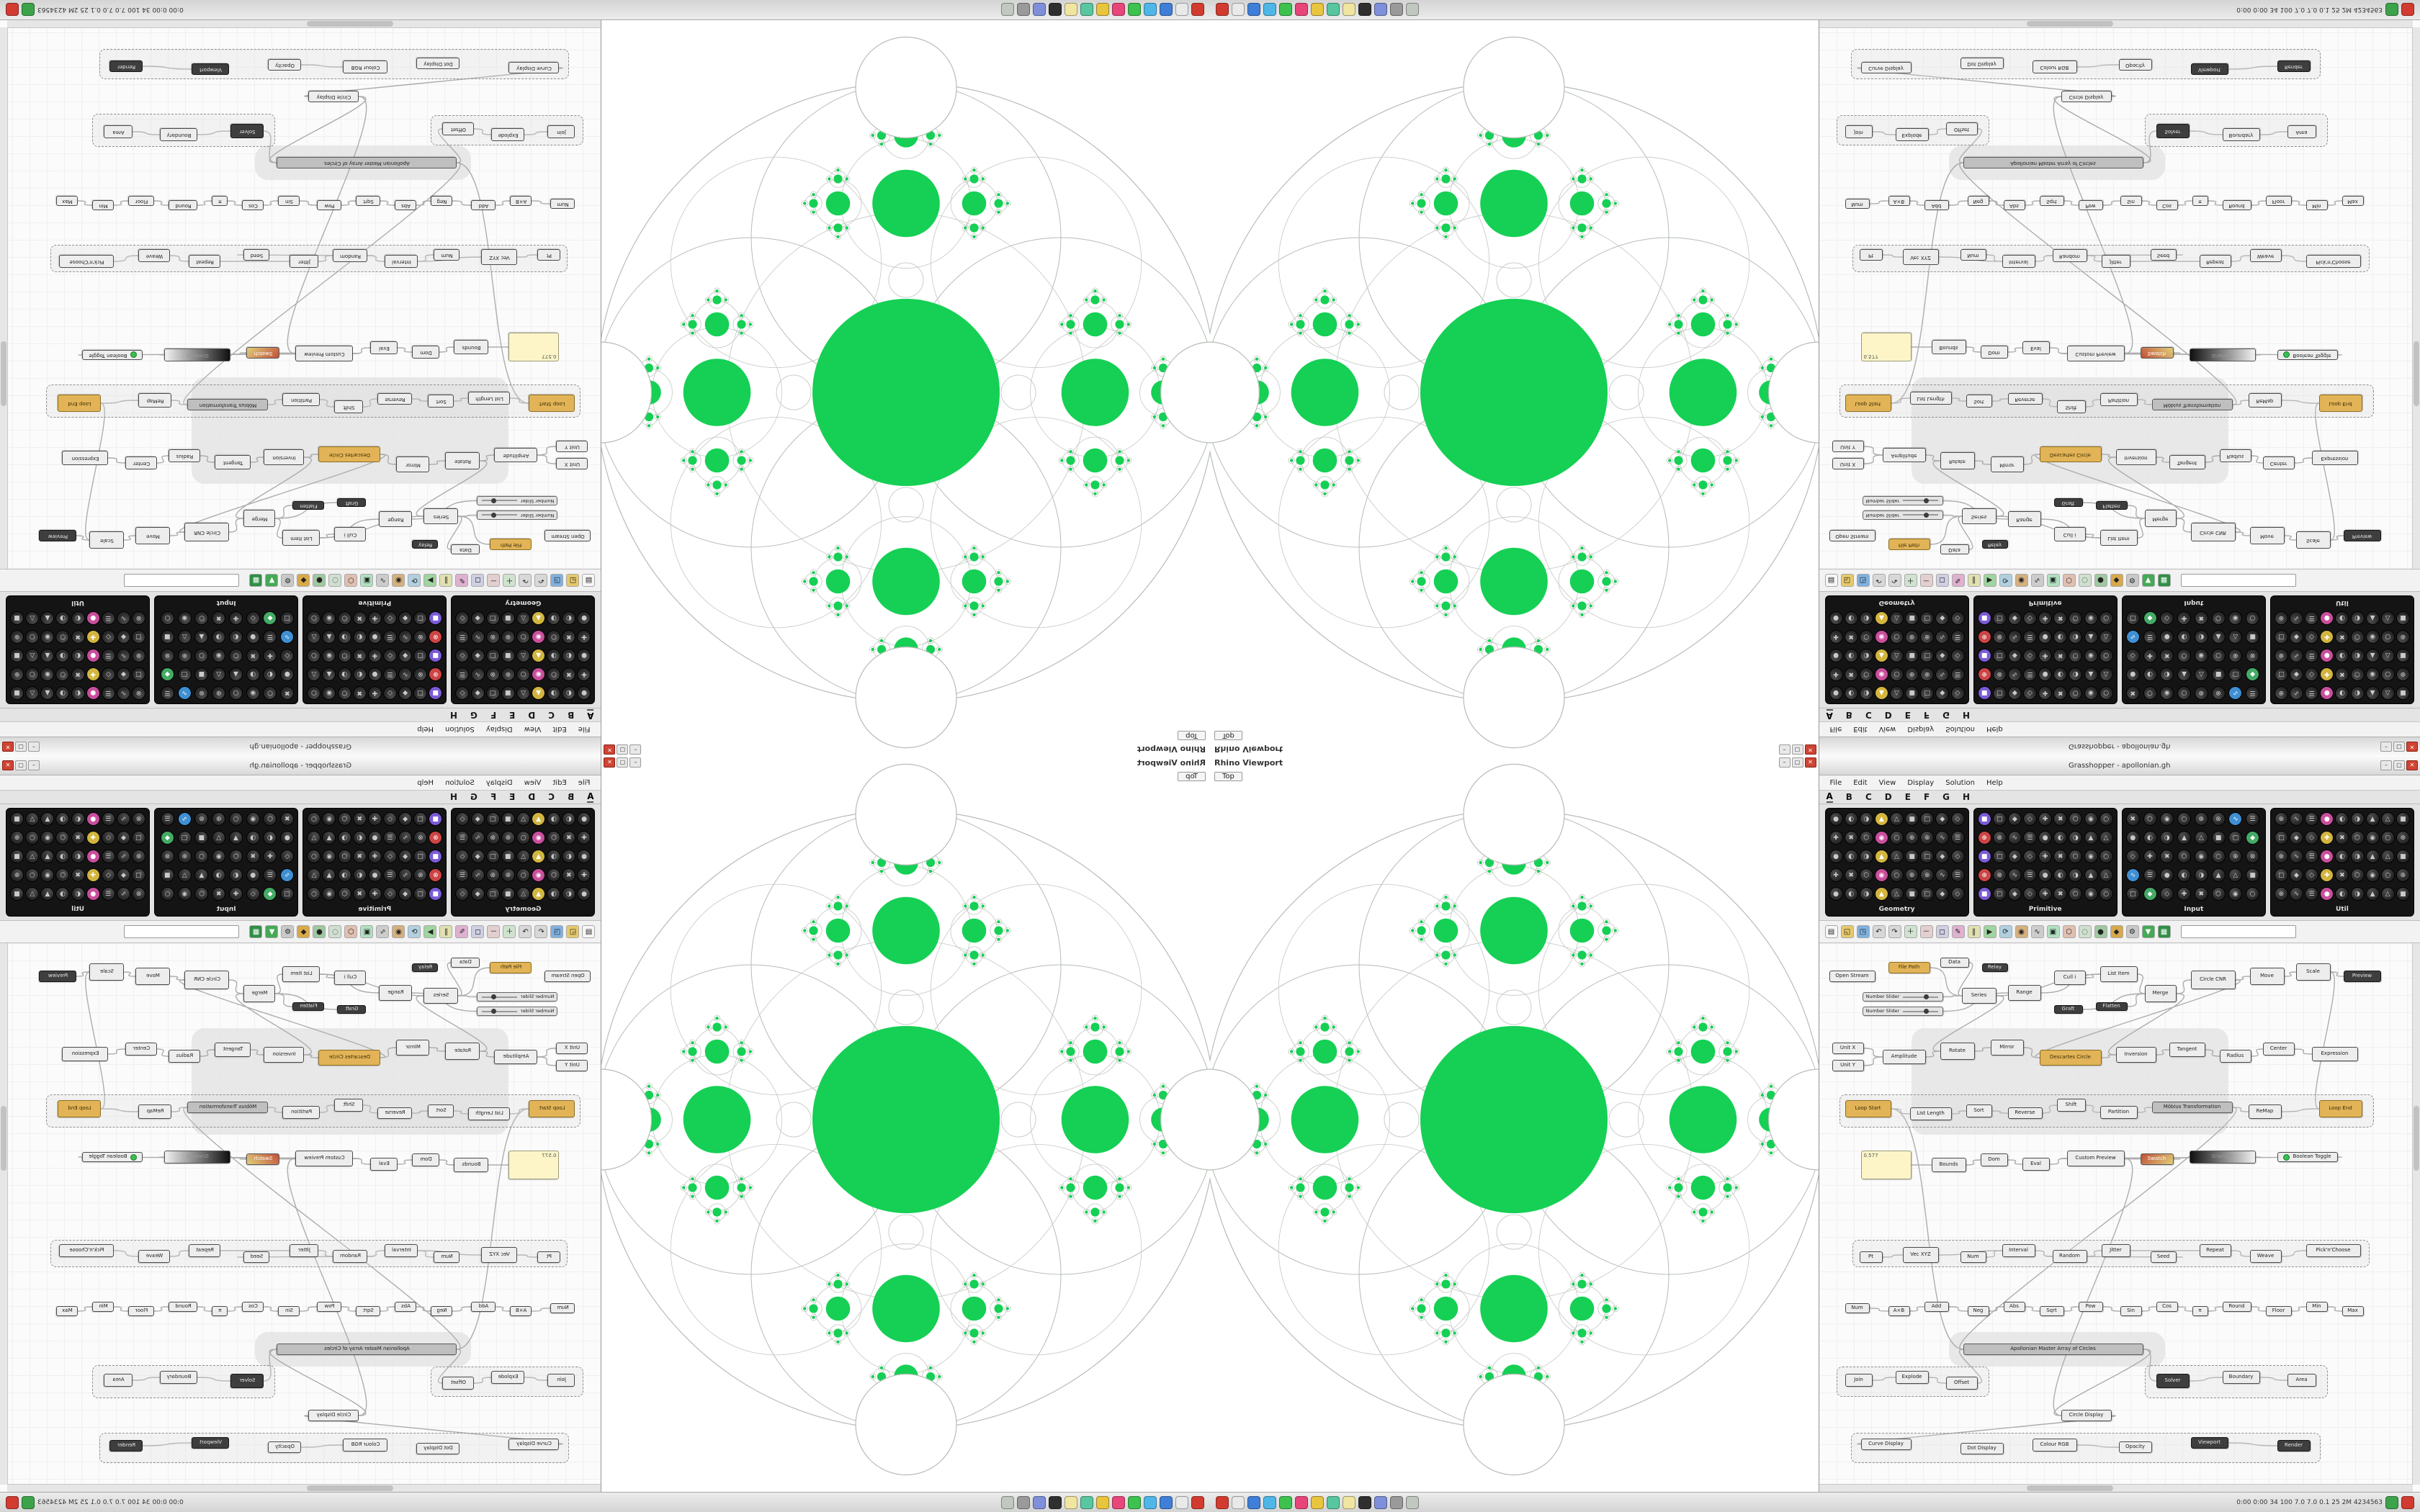 The width and height of the screenshot is (2420, 1512). Describe the element at coordinates (1978, 201) in the screenshot. I see `gh-component: Neg` at that location.